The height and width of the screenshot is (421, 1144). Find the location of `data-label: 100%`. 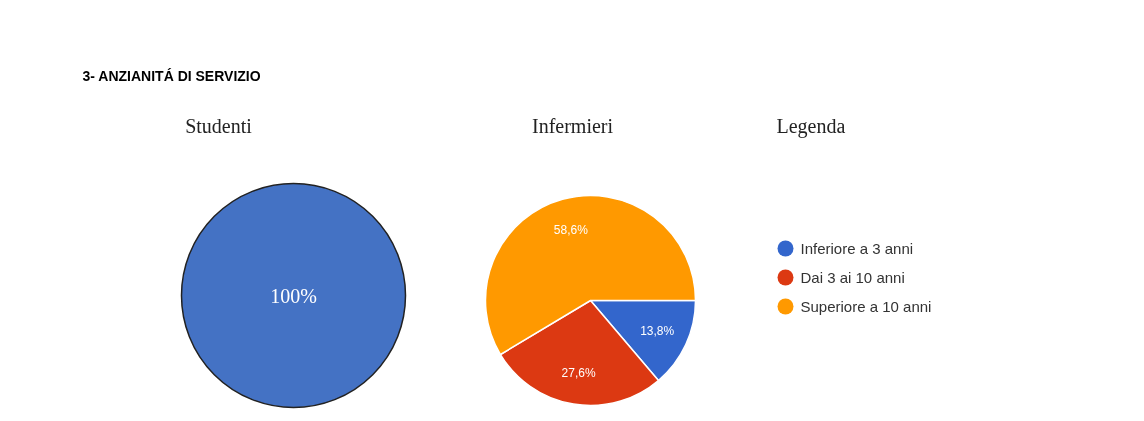

data-label: 100% is located at coordinates (293, 295).